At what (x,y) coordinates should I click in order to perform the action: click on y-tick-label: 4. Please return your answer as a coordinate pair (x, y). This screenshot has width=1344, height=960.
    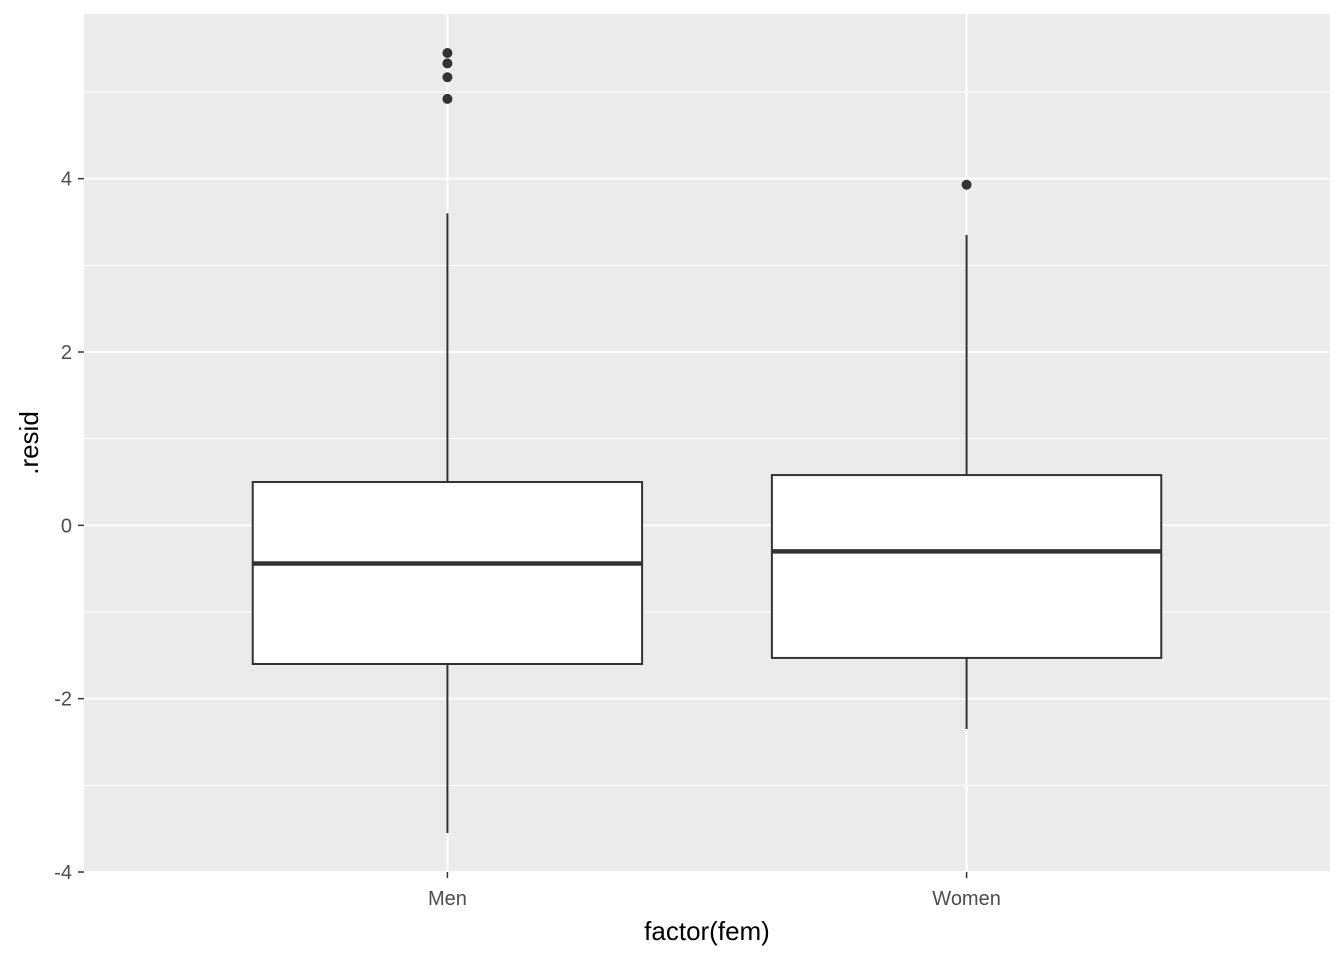
    Looking at the image, I should click on (66, 180).